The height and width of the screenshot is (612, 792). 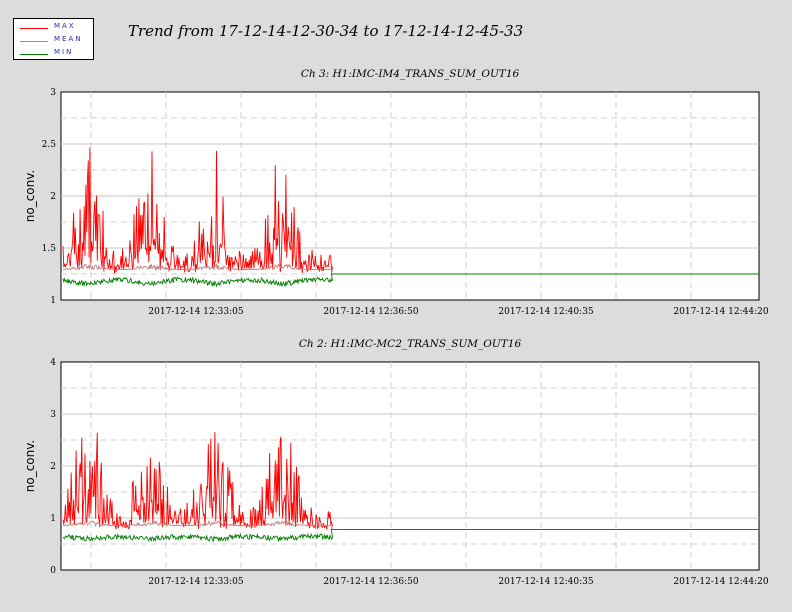 I want to click on legend-swatch-mean, so click(x=34, y=41).